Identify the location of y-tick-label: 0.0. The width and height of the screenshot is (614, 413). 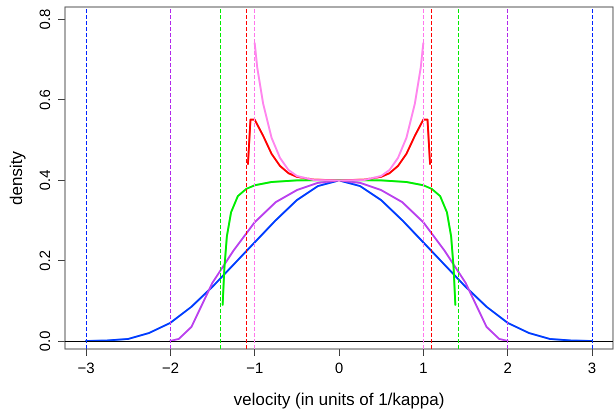
(45, 341).